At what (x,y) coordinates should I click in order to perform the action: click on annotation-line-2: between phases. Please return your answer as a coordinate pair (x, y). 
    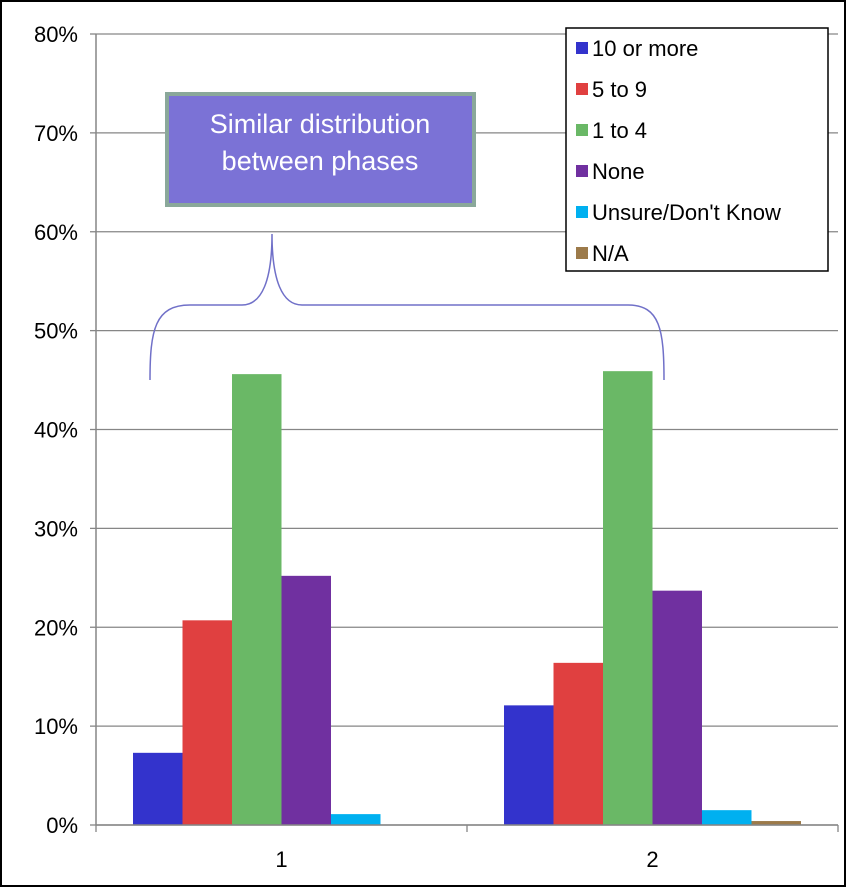
    Looking at the image, I should click on (320, 161).